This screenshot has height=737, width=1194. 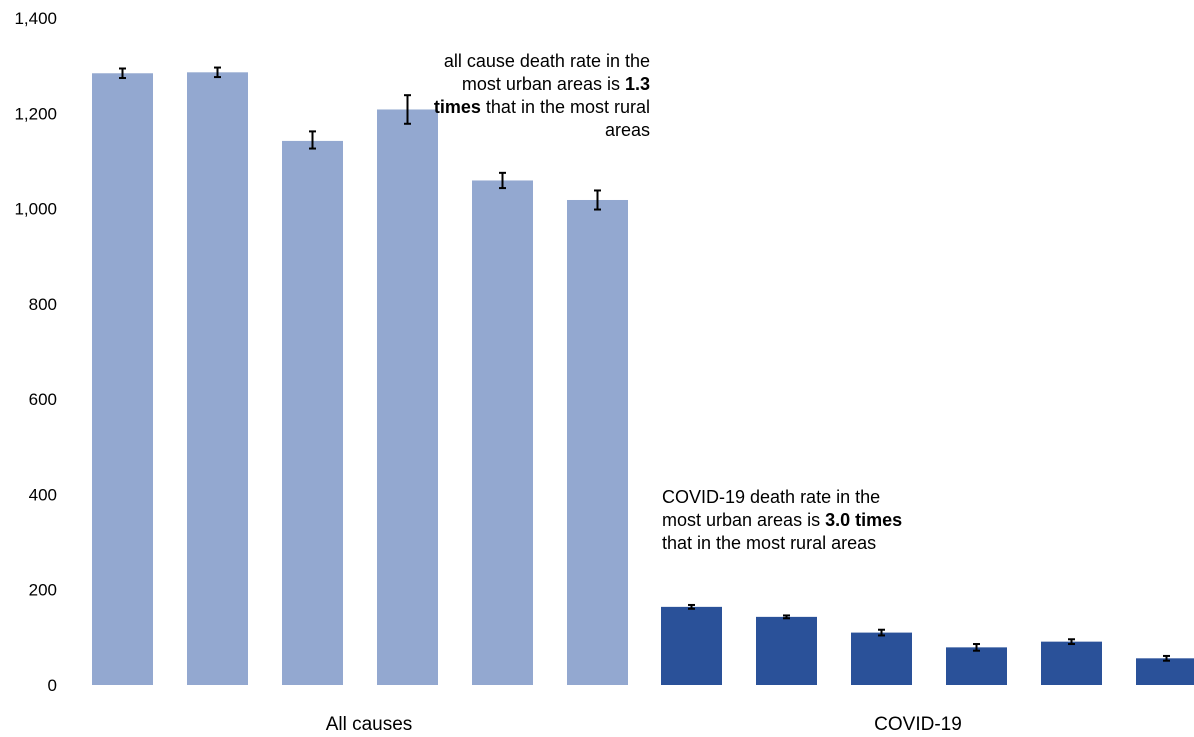 I want to click on y-tick-label: 600, so click(x=43, y=399).